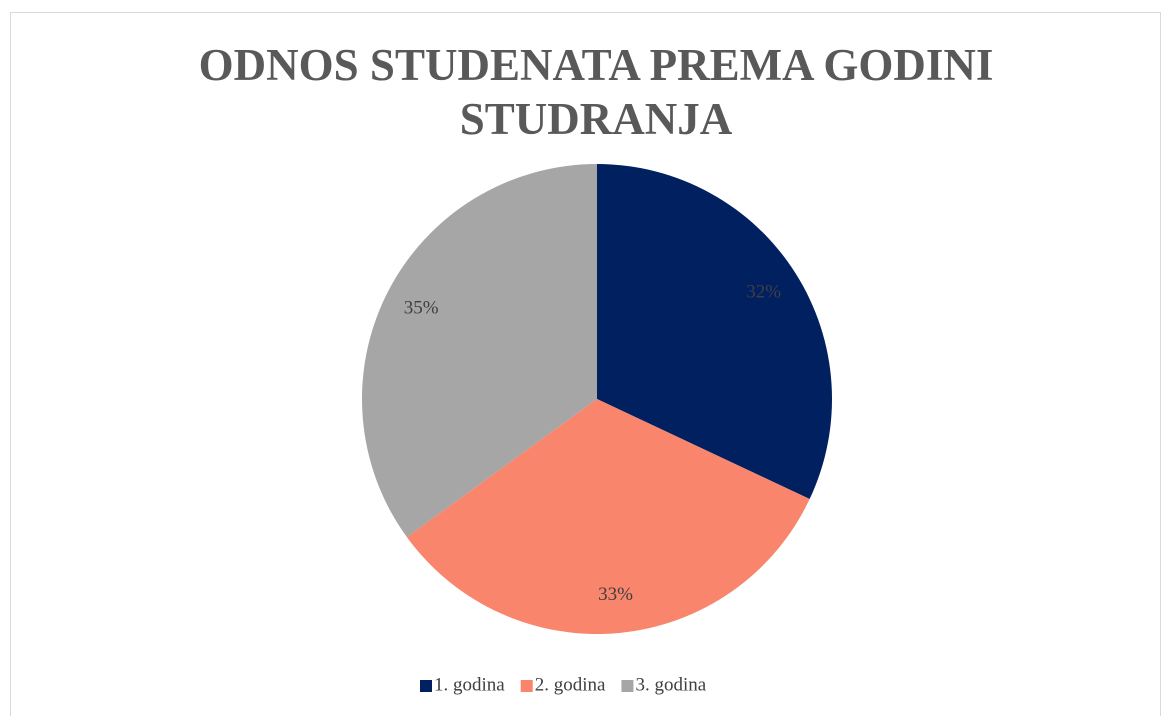  What do you see at coordinates (596, 92) in the screenshot?
I see `chart-title: ODNOS STUDENATA PREMA GODINI STUDRANJA` at bounding box center [596, 92].